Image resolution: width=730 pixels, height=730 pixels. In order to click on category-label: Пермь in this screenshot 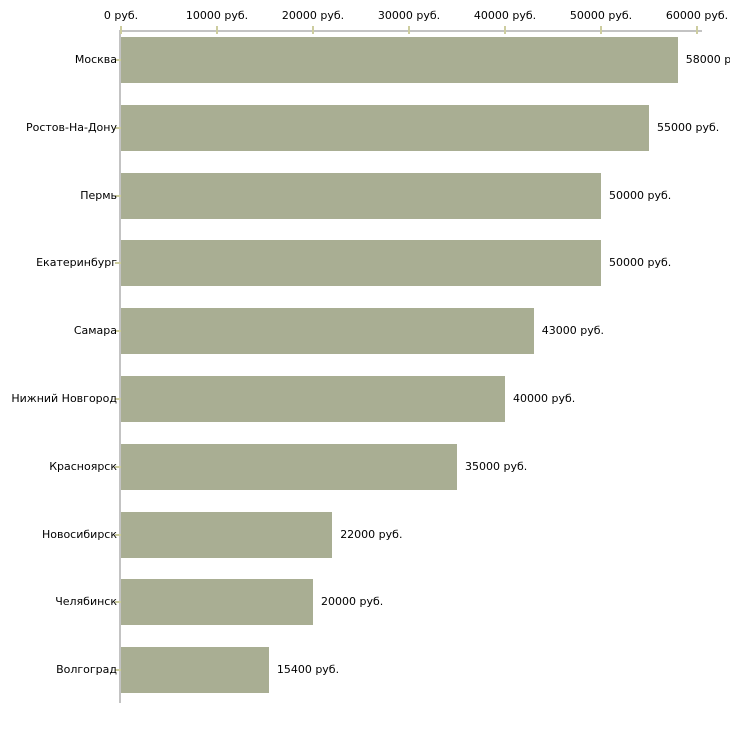, I will do `click(98, 195)`.